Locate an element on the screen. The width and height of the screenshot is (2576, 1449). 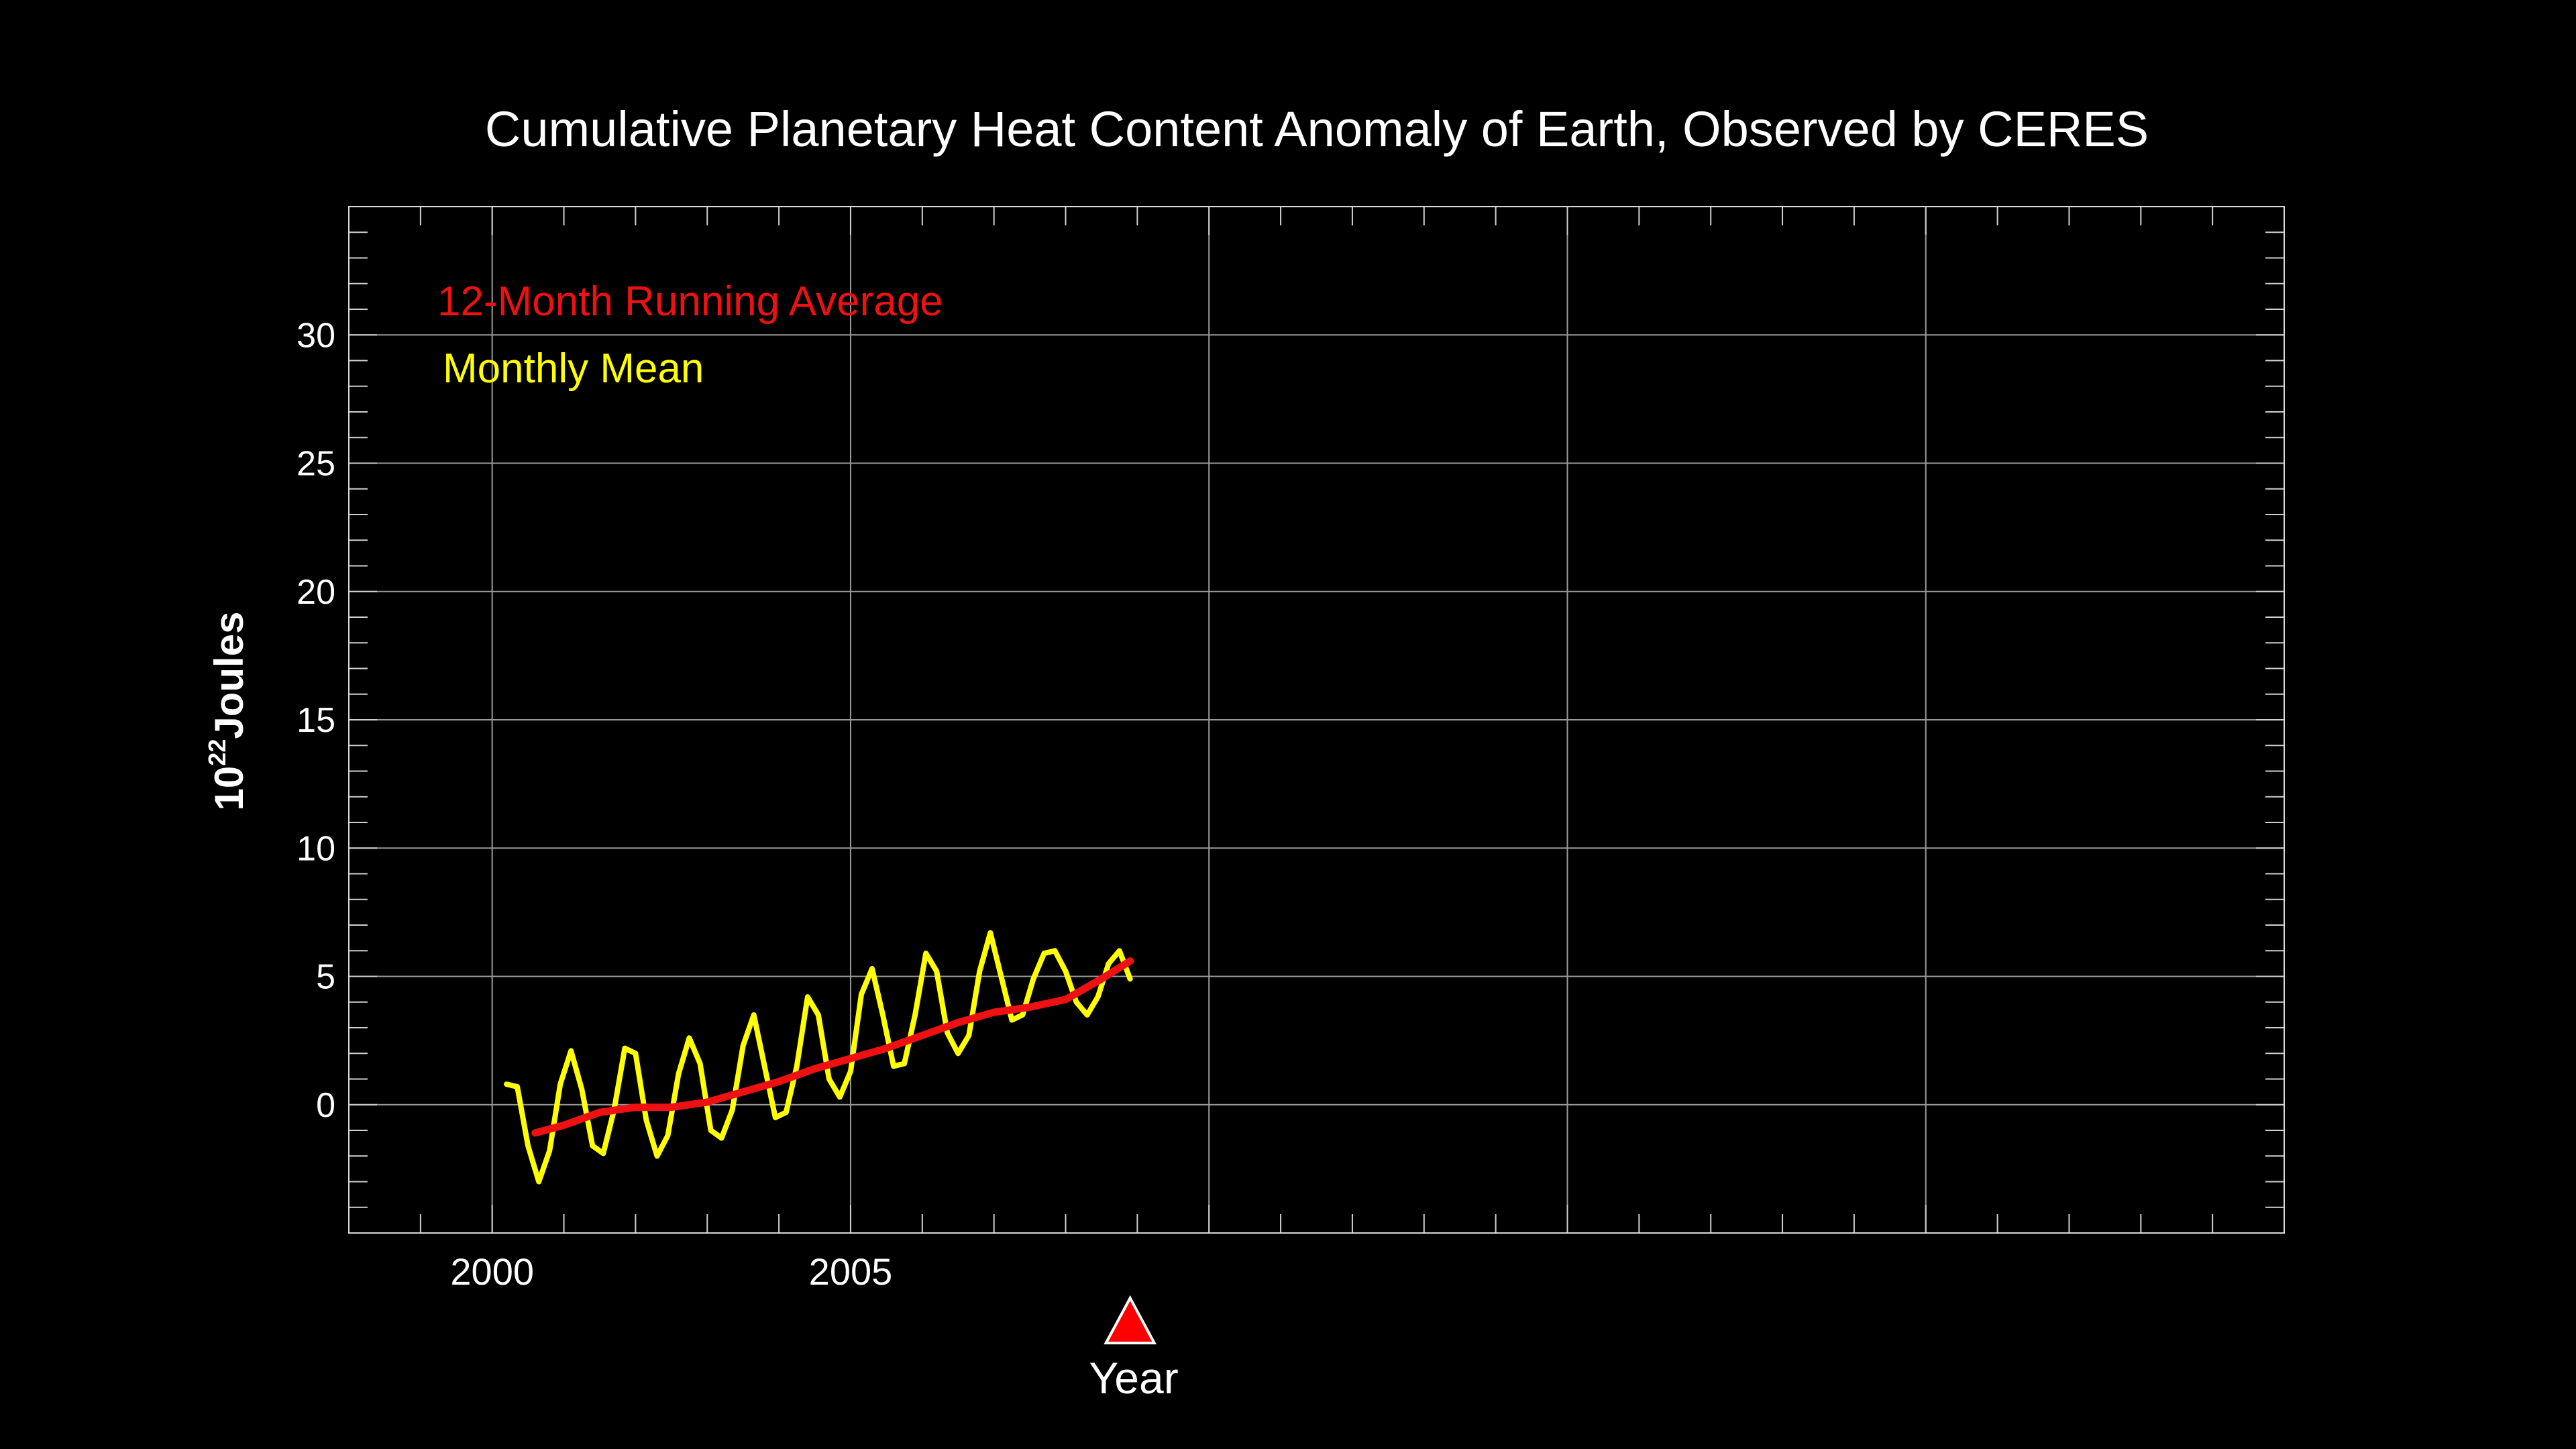
legend-item-running-average: 12-Month Running Average is located at coordinates (690, 301).